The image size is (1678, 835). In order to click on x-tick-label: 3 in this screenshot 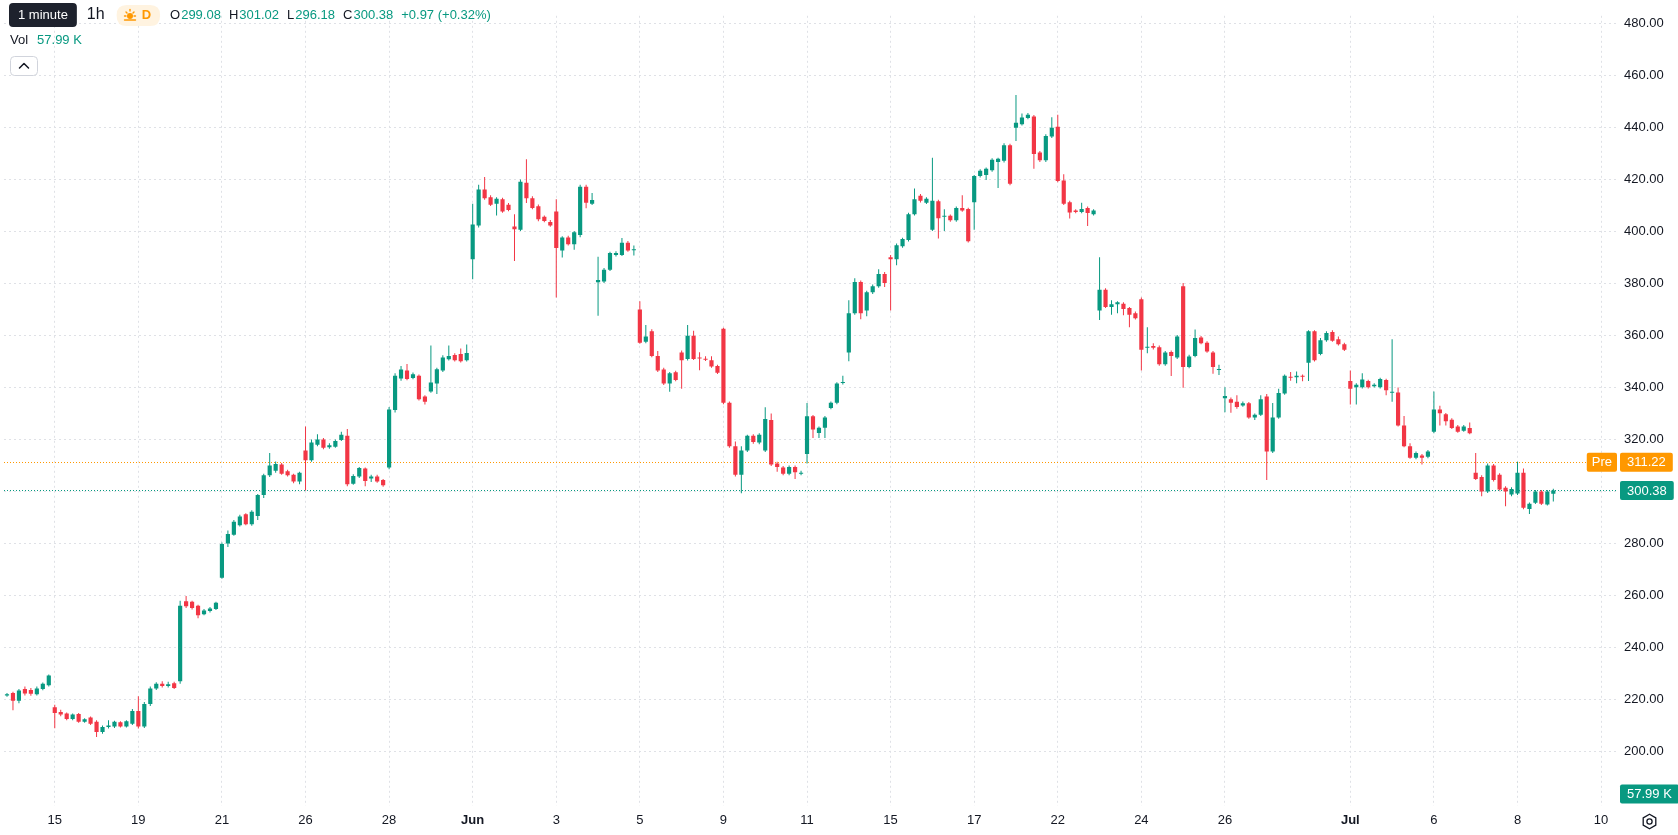, I will do `click(556, 820)`.